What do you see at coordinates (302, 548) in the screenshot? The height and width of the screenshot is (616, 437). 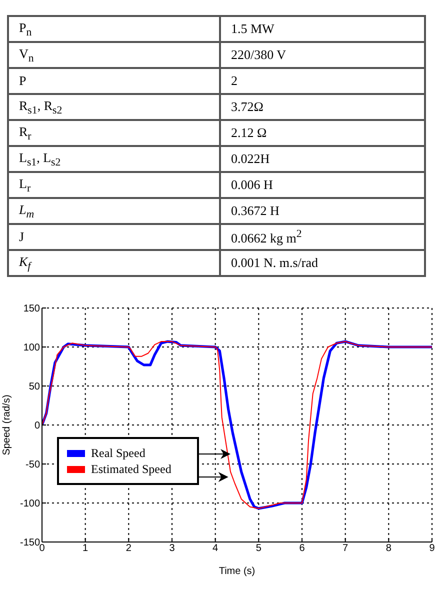 I see `x-tick-label: 6` at bounding box center [302, 548].